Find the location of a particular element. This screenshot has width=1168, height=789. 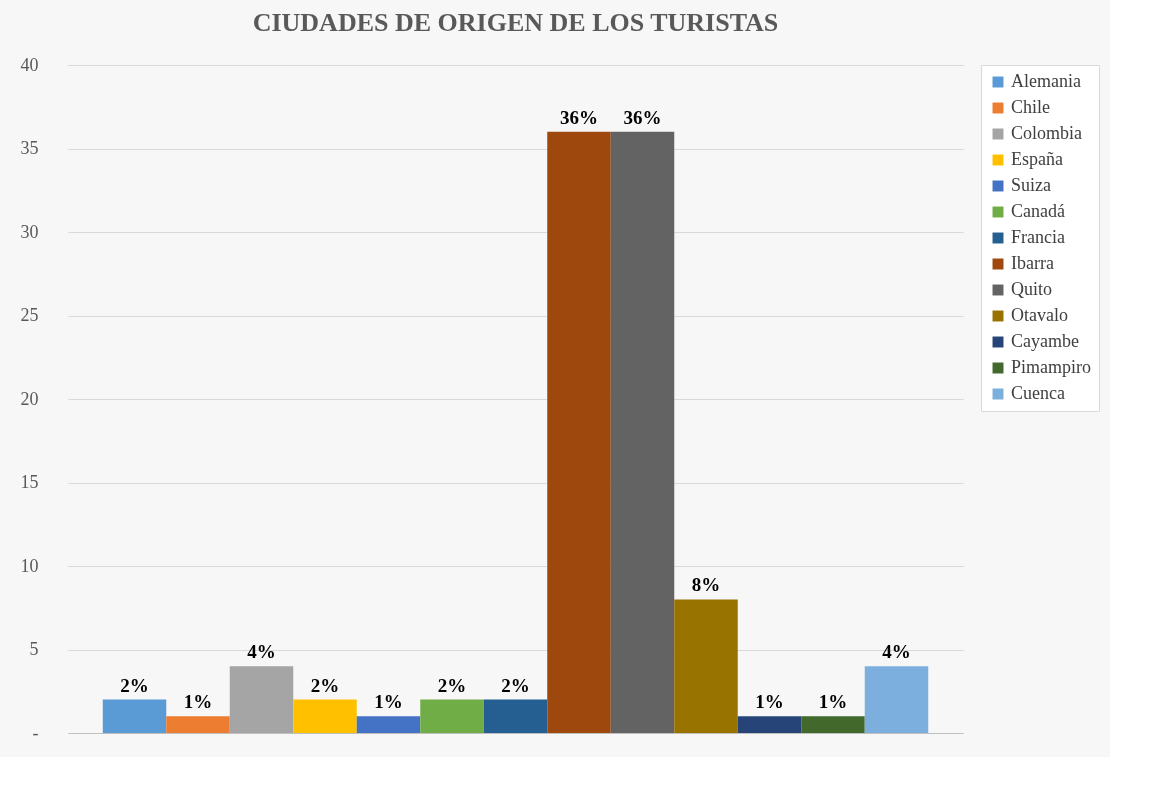

y-tick-label: 35 is located at coordinates (29, 148).